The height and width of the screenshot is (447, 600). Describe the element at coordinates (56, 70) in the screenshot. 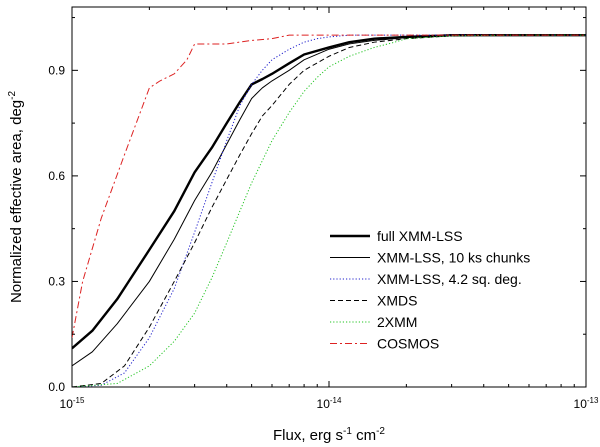

I see `y-tick-label: 0.9` at that location.